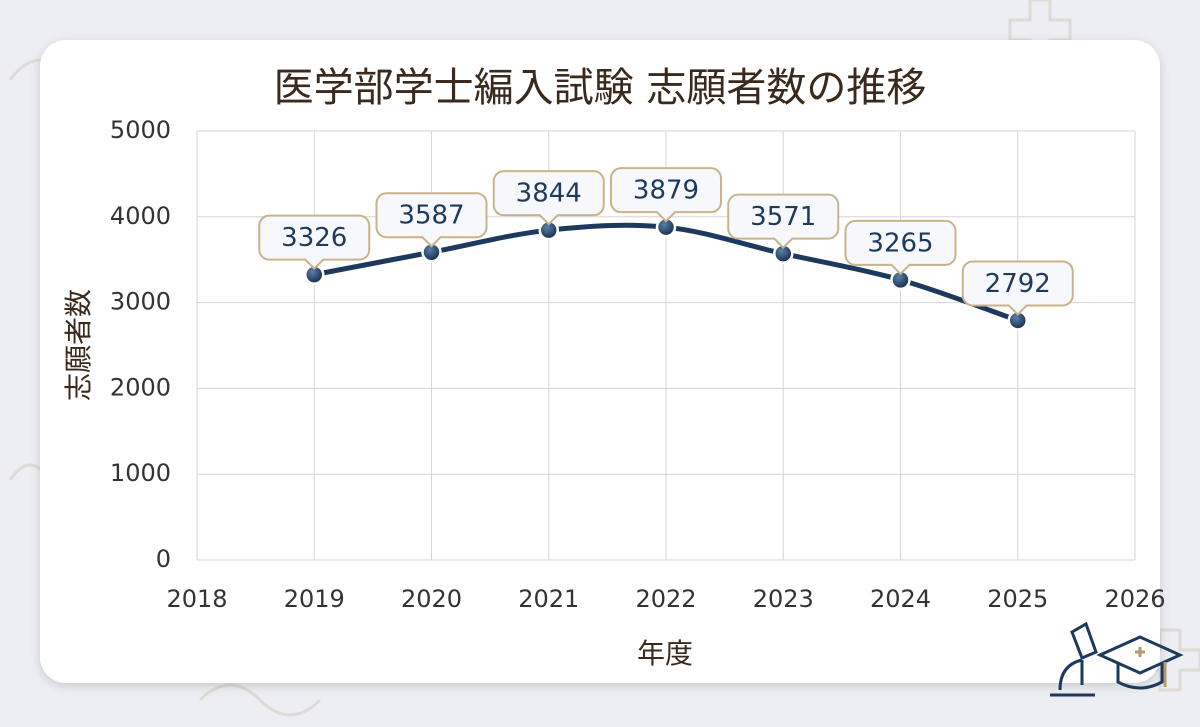 The image size is (1200, 727). What do you see at coordinates (665, 599) in the screenshot?
I see `x-tick-label: 2022` at bounding box center [665, 599].